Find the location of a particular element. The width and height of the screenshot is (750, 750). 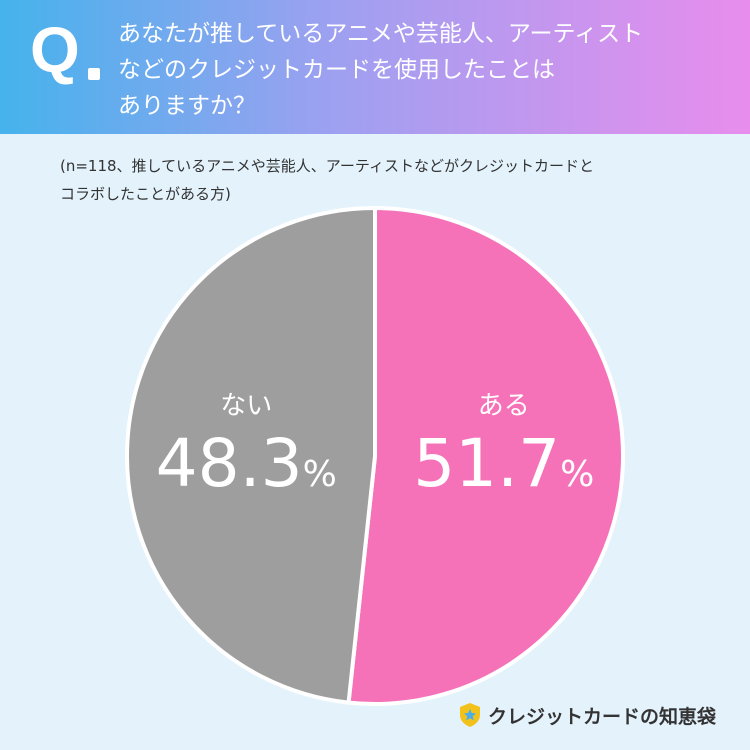

shield-star-icon is located at coordinates (470, 715).